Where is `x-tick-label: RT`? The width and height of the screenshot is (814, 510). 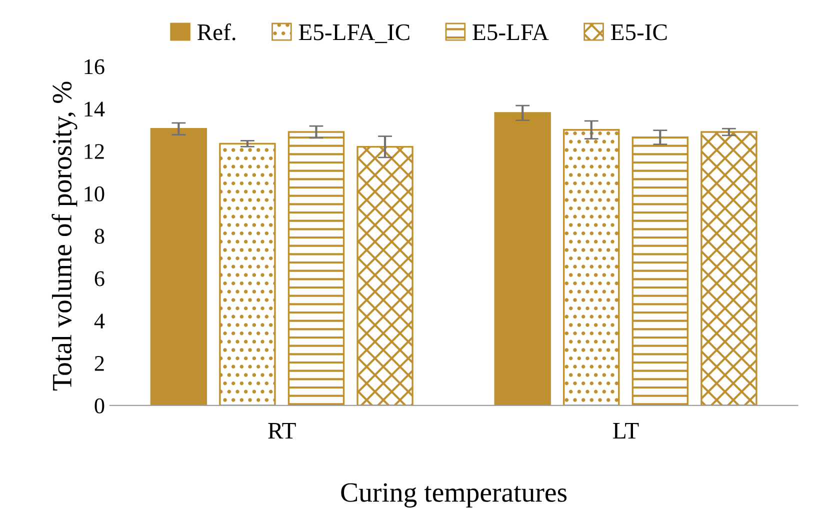 x-tick-label: RT is located at coordinates (282, 430).